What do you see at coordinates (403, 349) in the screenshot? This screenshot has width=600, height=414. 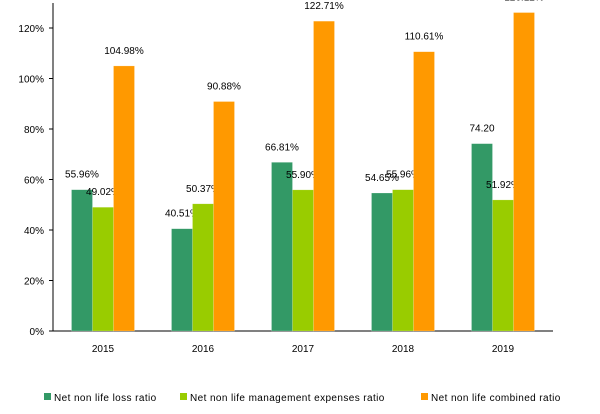 I see `x-tick-label: 2018` at bounding box center [403, 349].